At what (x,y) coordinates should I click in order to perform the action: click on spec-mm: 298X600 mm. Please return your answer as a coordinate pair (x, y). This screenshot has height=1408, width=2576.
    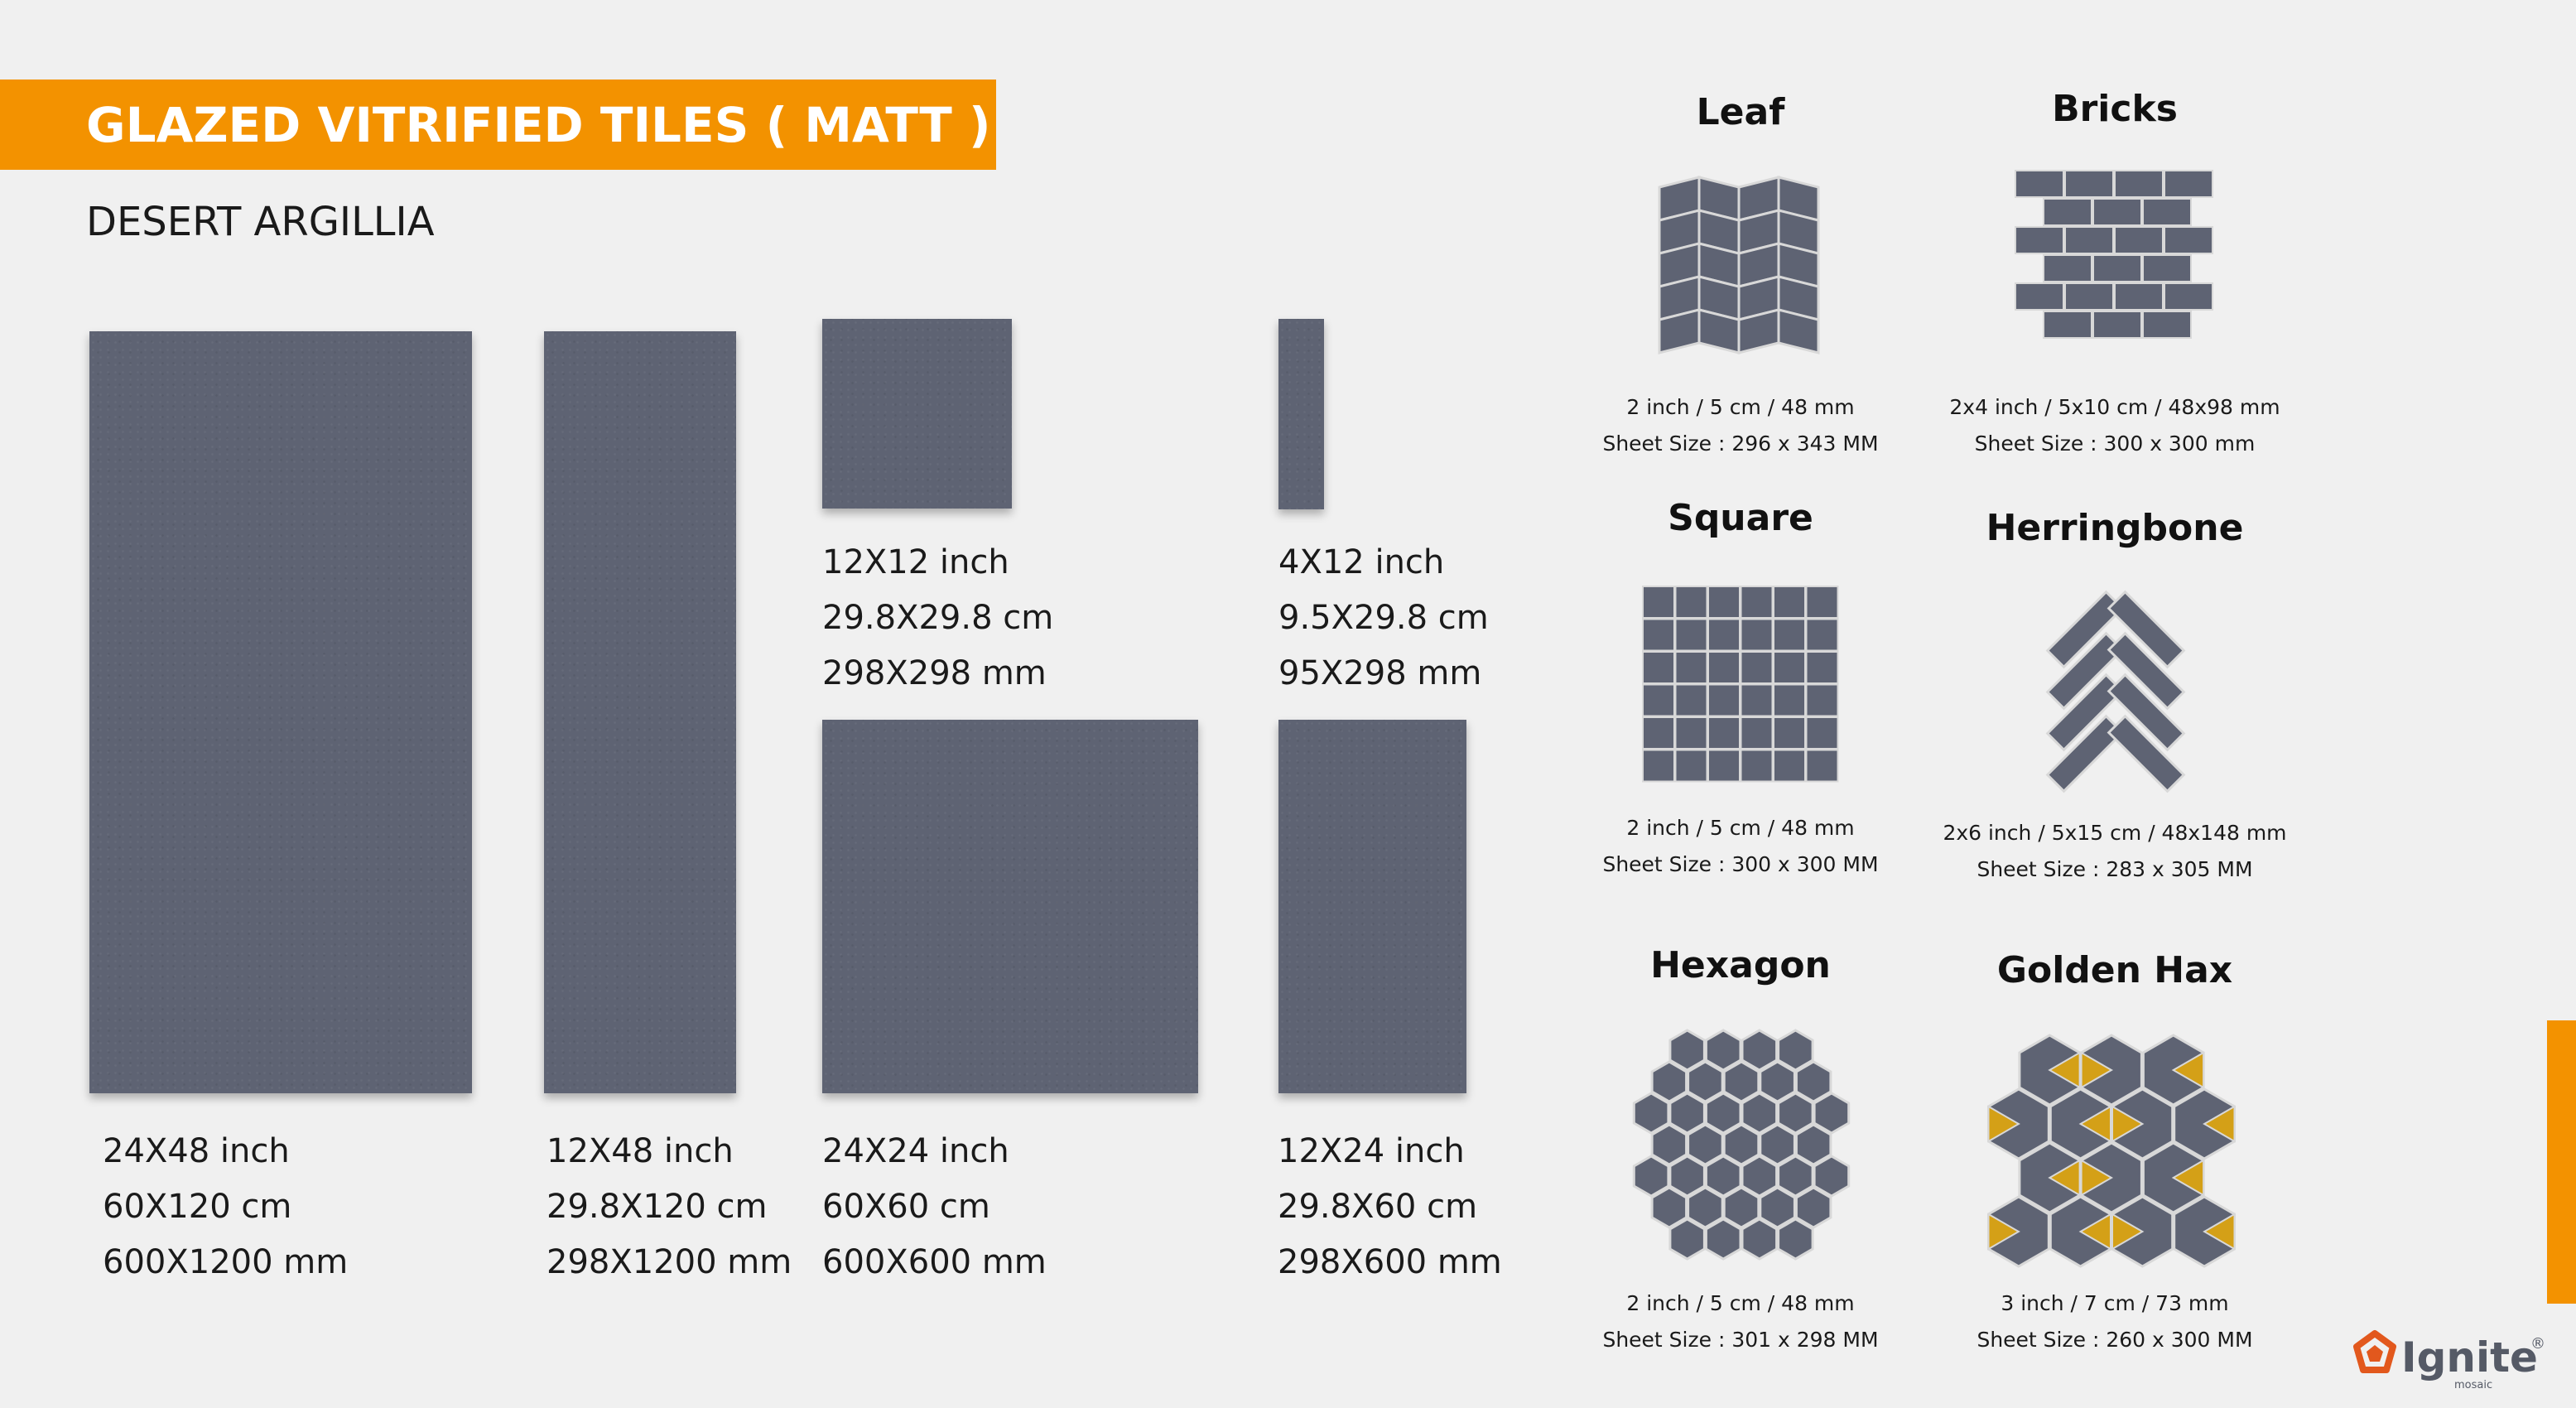
    Looking at the image, I should click on (1390, 1262).